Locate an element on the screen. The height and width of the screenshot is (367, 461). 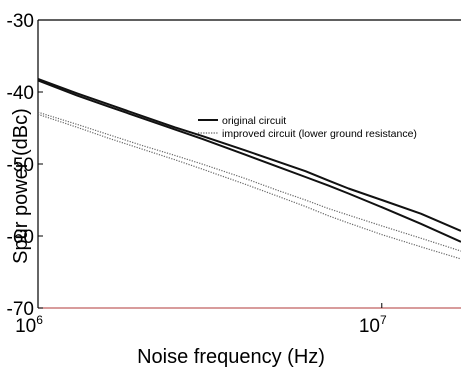
y-tick-label: -40 is located at coordinates (20, 93).